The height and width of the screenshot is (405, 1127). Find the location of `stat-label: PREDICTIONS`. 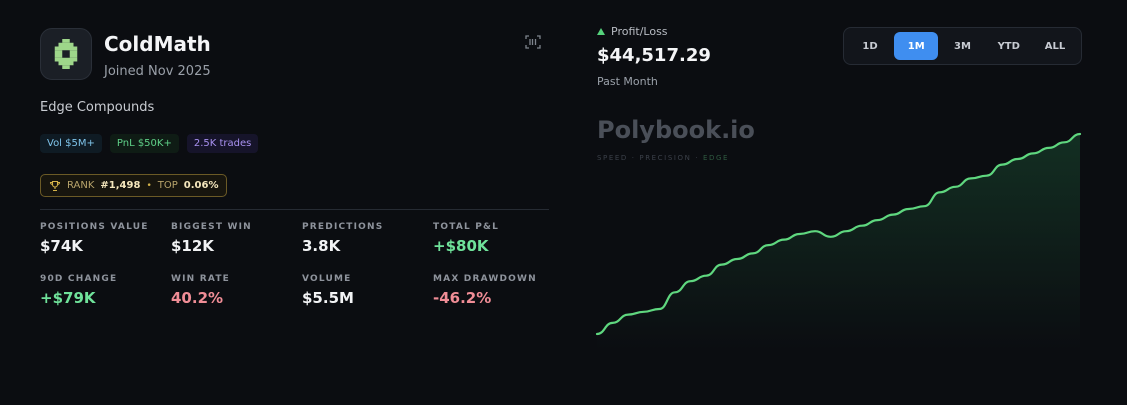

stat-label: PREDICTIONS is located at coordinates (343, 227).